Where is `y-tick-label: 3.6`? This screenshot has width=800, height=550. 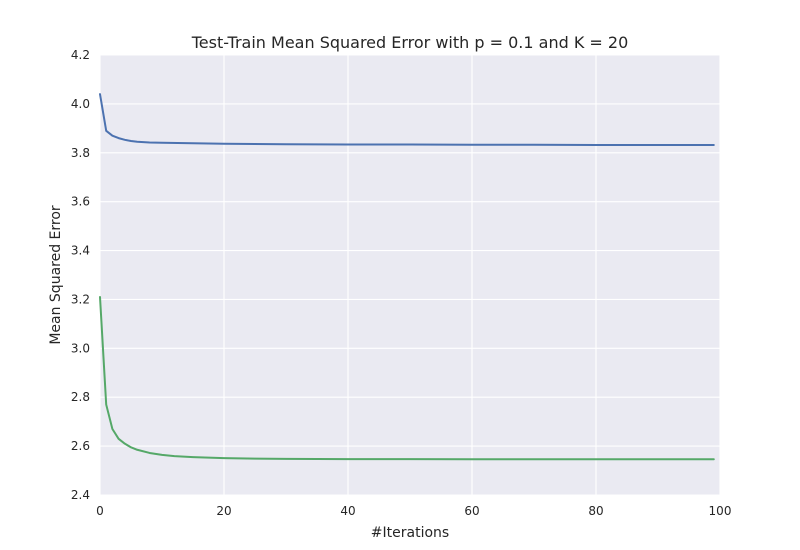
y-tick-label: 3.6 is located at coordinates (80, 202).